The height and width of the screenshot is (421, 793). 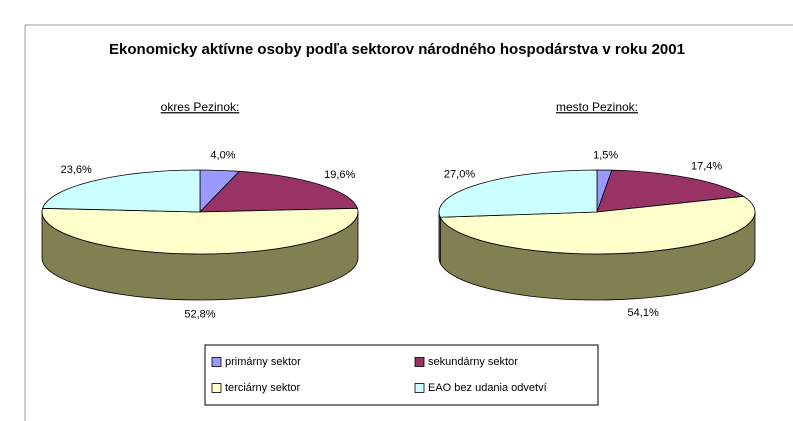 I want to click on data-label: 19,6%, so click(x=339, y=175).